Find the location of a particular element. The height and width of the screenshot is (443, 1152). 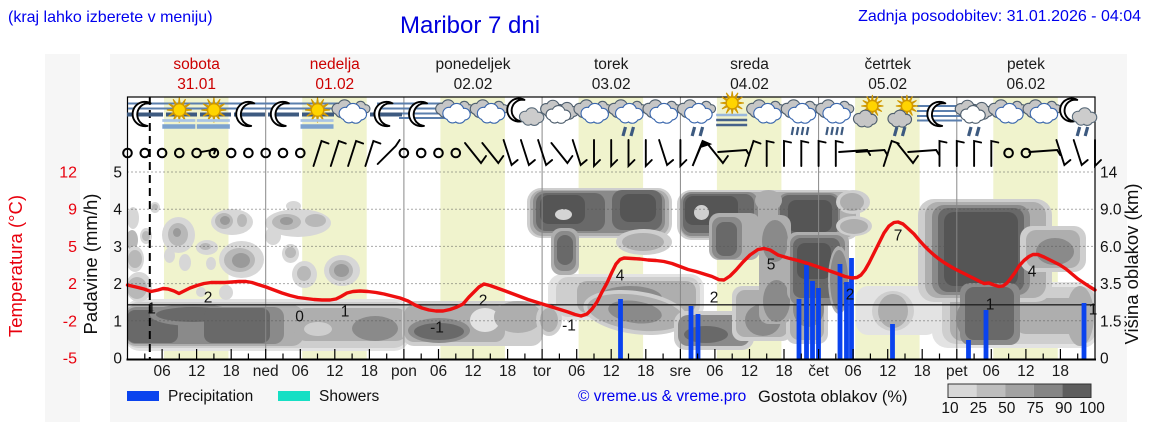

svg-text: ponedeljek is located at coordinates (473, 64).